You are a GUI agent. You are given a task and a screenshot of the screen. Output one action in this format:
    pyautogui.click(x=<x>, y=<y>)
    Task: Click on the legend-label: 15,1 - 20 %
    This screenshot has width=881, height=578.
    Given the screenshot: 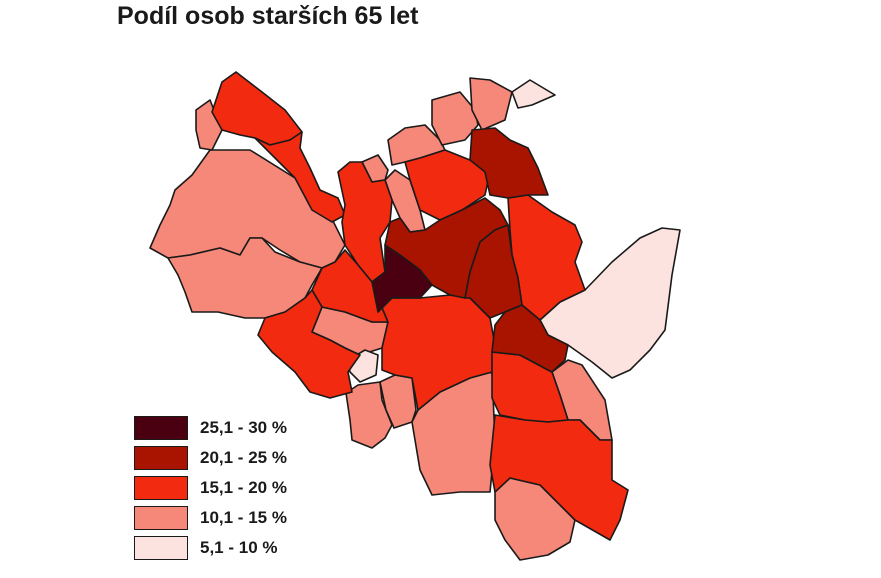 What is the action you would take?
    pyautogui.click(x=243, y=487)
    